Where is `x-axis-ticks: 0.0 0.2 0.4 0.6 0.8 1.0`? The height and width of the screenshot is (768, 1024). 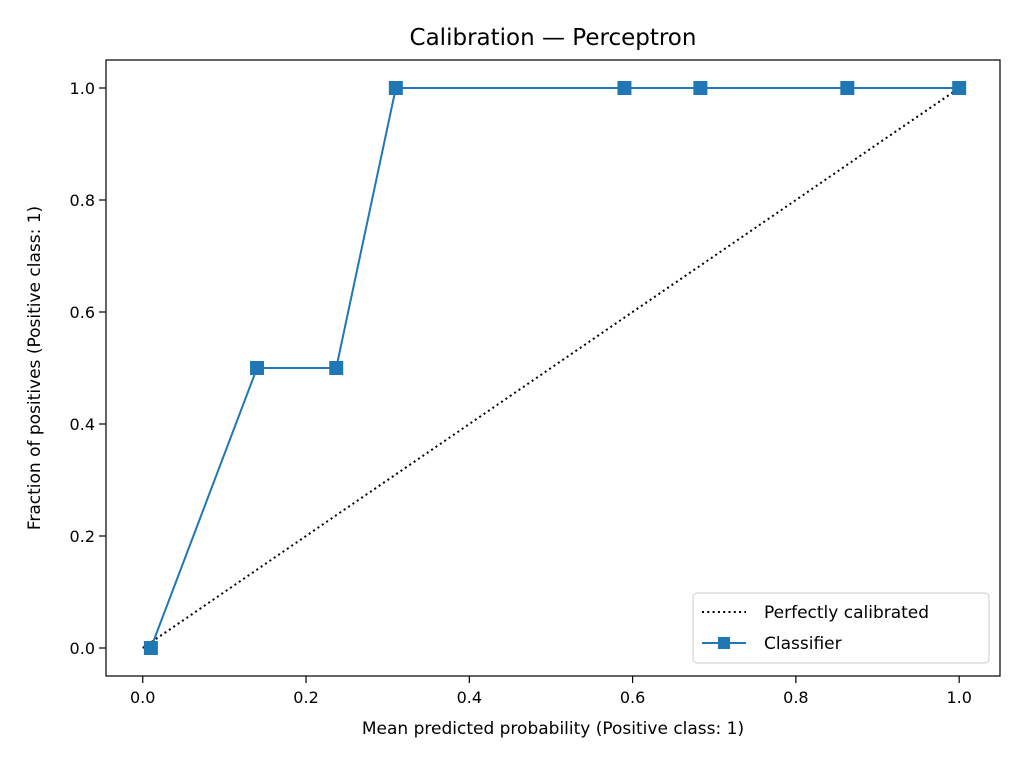
x-axis-ticks: 0.0 0.2 0.4 0.6 0.8 1.0 is located at coordinates (551, 691).